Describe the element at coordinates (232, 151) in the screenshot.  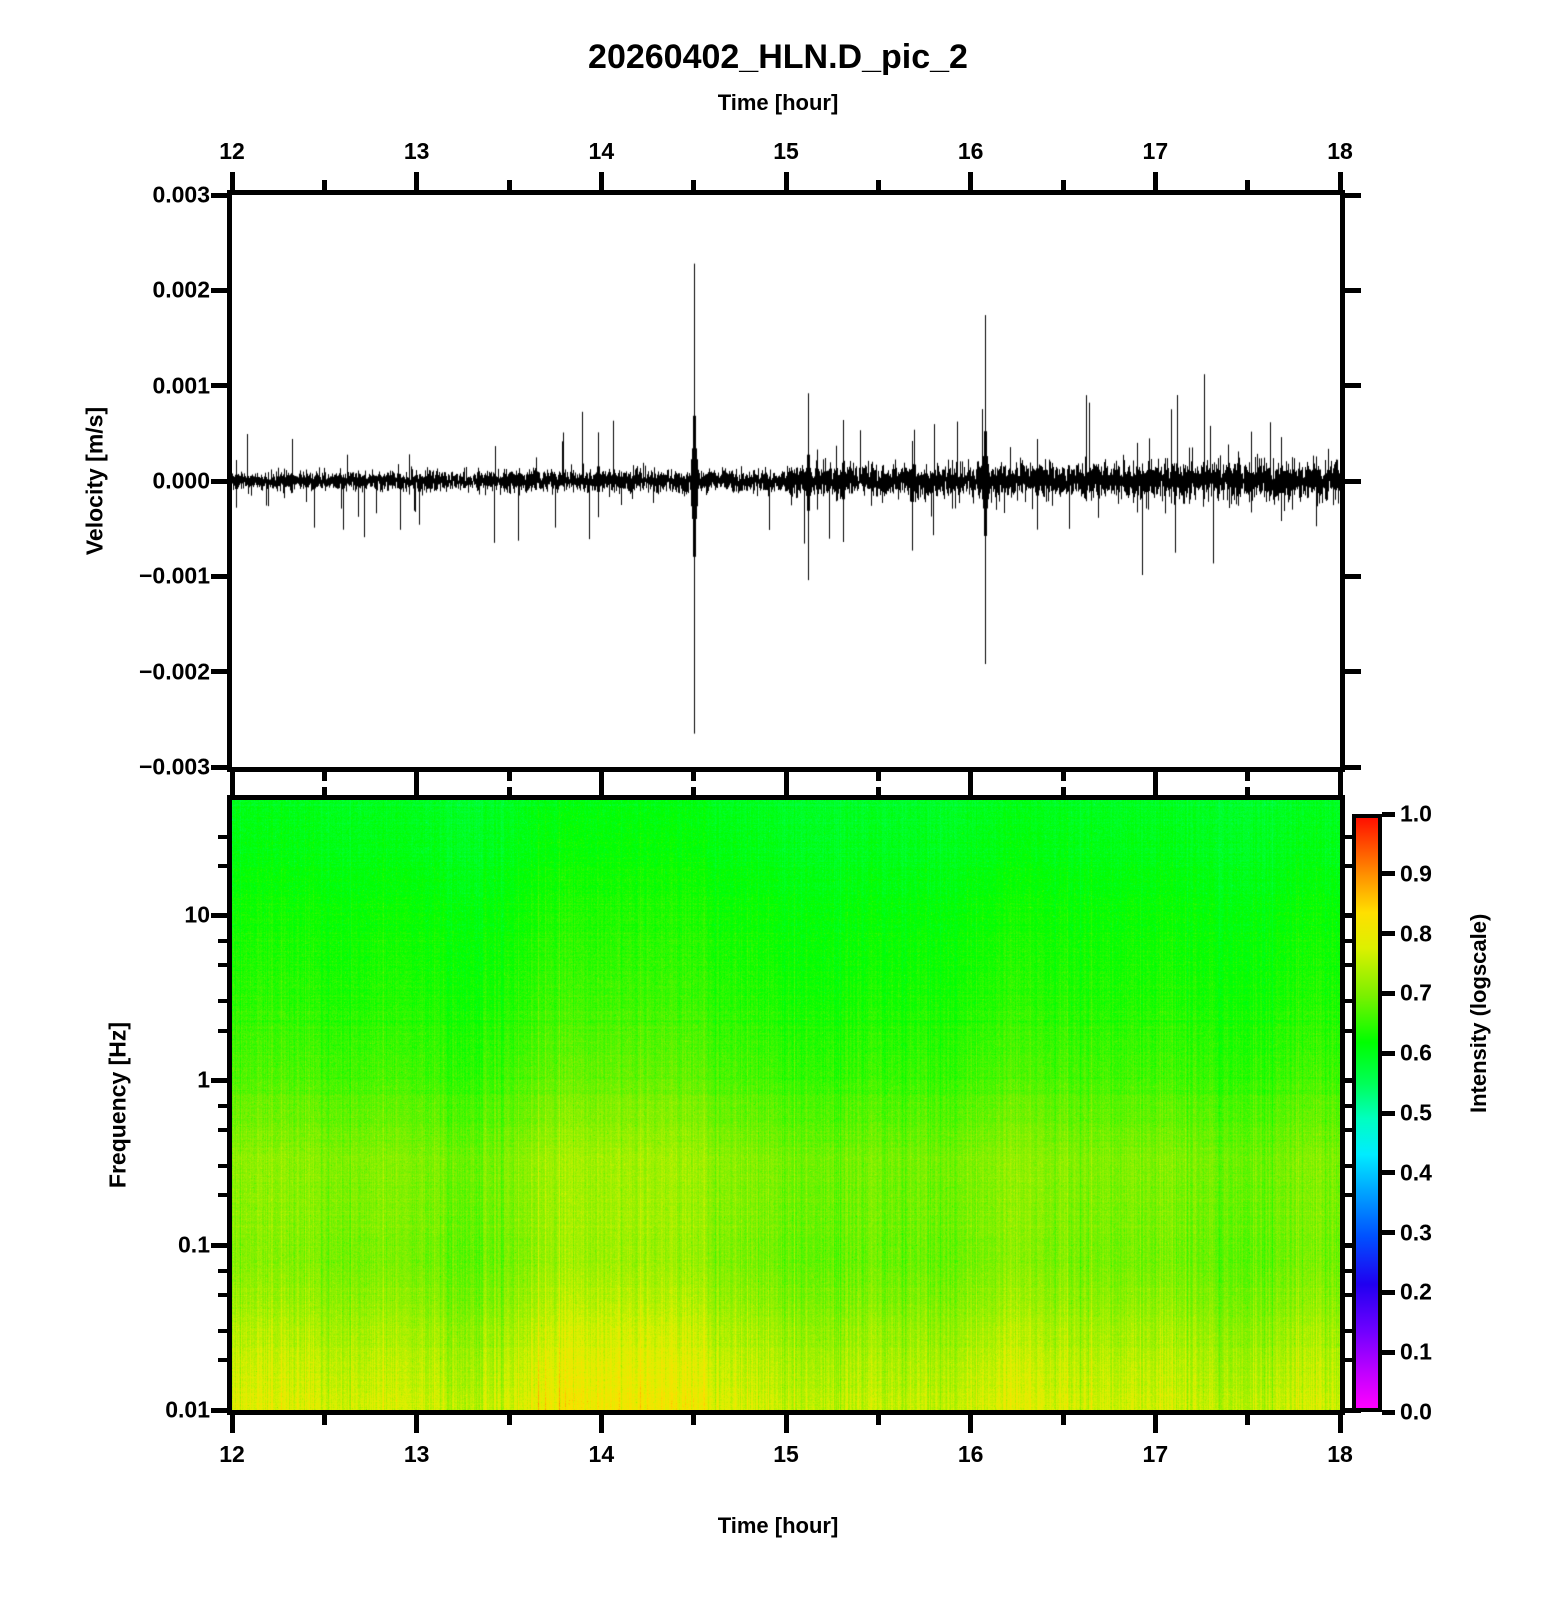
I see `xtick-label-top: 12` at that location.